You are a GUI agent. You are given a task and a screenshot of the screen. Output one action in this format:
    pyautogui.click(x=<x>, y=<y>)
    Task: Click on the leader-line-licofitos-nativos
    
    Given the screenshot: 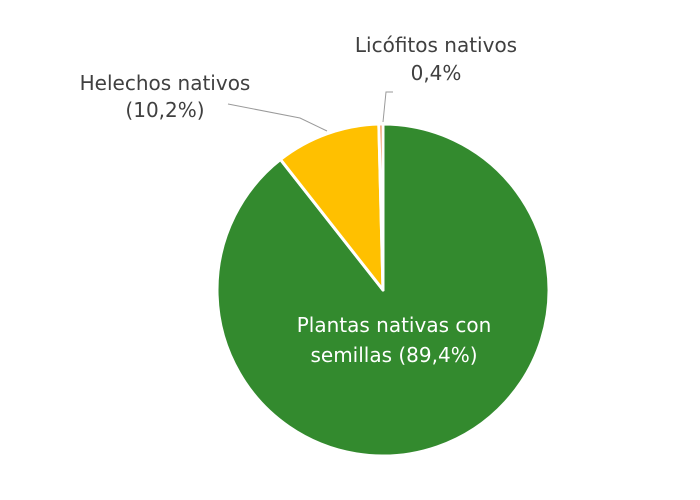 What is the action you would take?
    pyautogui.click(x=387, y=107)
    